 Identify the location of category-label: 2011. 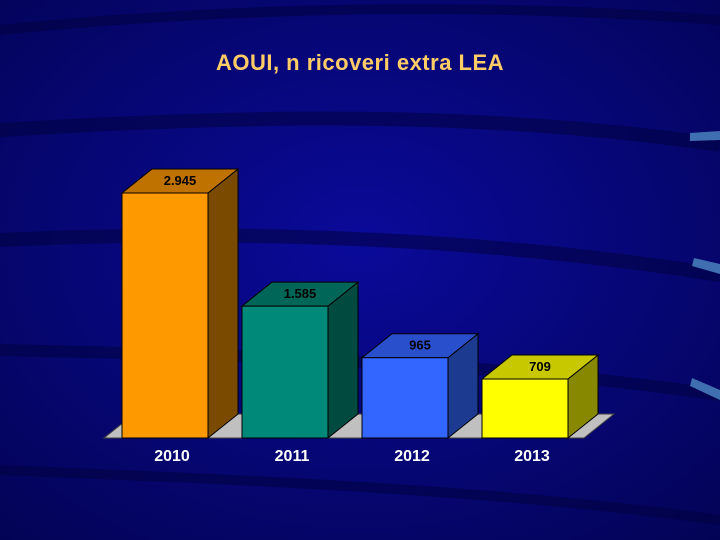
(292, 456).